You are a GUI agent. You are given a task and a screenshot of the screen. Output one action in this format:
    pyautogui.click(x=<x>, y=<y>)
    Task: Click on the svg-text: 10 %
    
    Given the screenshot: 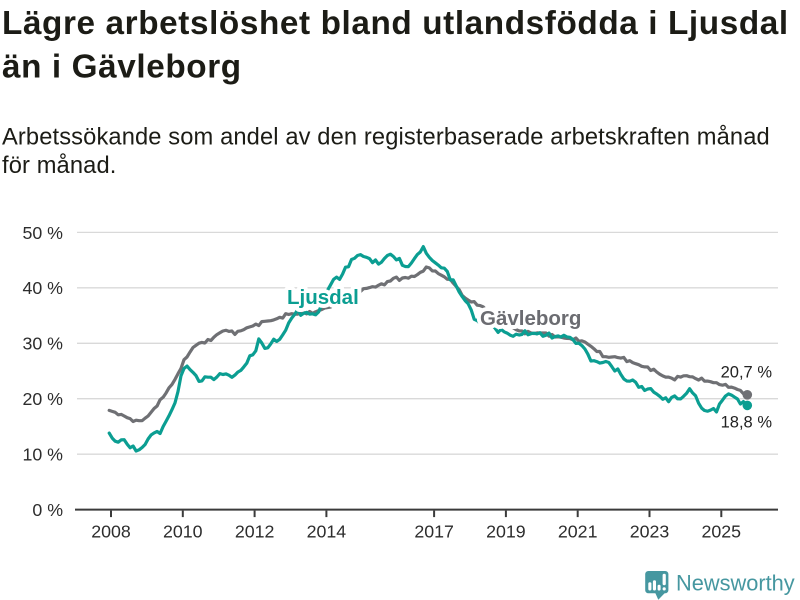 What is the action you would take?
    pyautogui.click(x=42, y=455)
    